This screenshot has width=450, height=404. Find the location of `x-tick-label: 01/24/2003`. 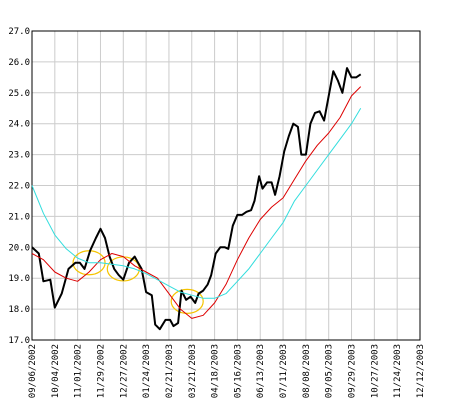

x-tick-label: 01/24/2003 is located at coordinates (147, 371).